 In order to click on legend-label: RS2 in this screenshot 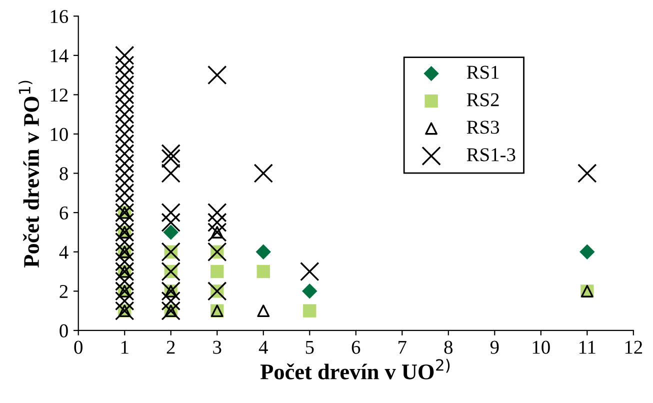, I will do `click(482, 99)`.